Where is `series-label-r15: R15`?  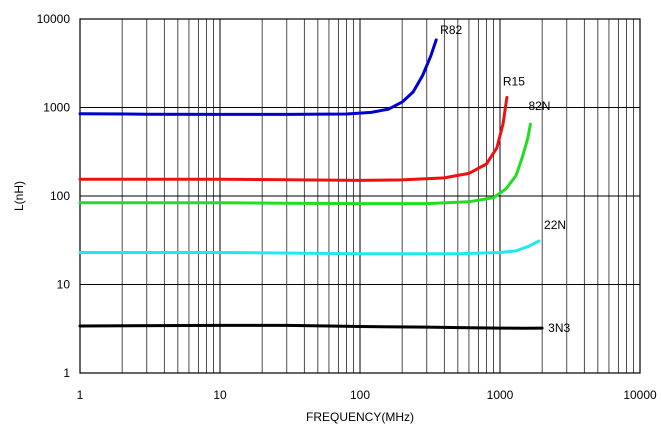 series-label-r15: R15 is located at coordinates (514, 81).